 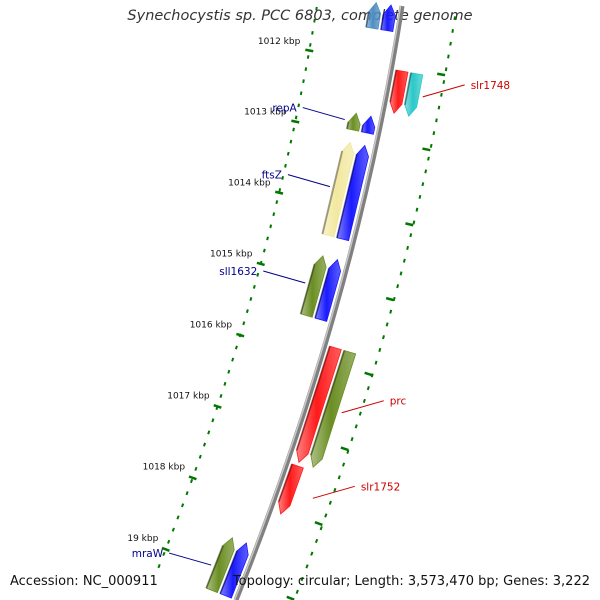 I want to click on scale-label: 1016 kbp, so click(x=211, y=325).